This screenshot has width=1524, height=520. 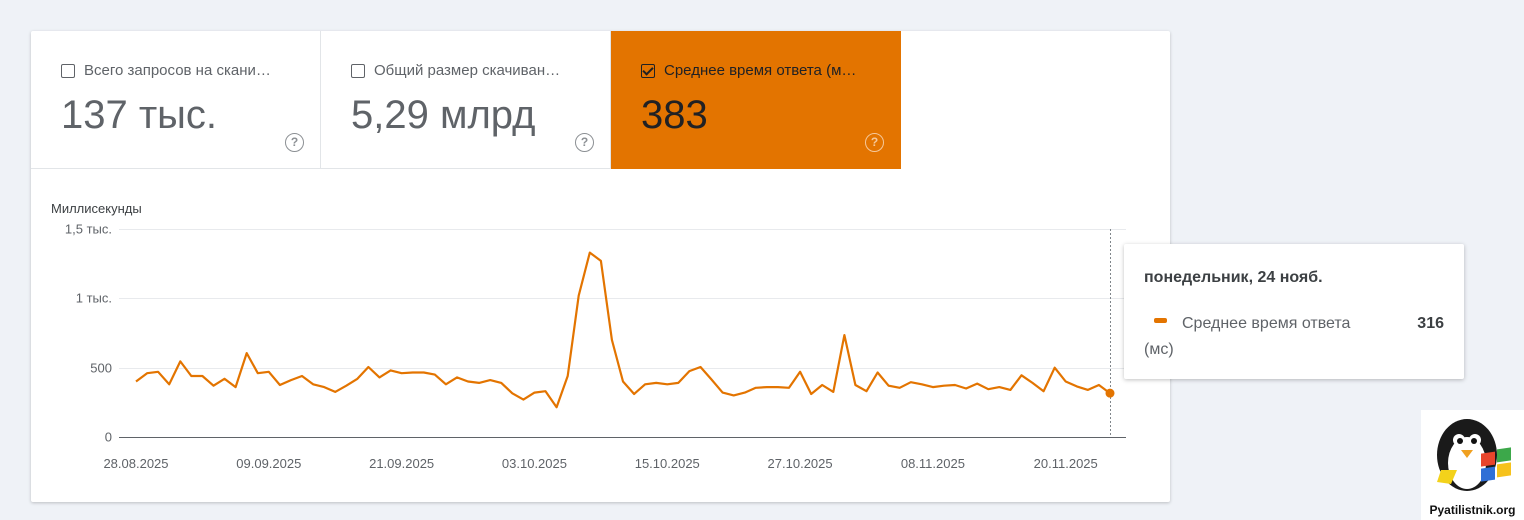 What do you see at coordinates (139, 115) in the screenshot?
I see `metric-value: 137 тыс.` at bounding box center [139, 115].